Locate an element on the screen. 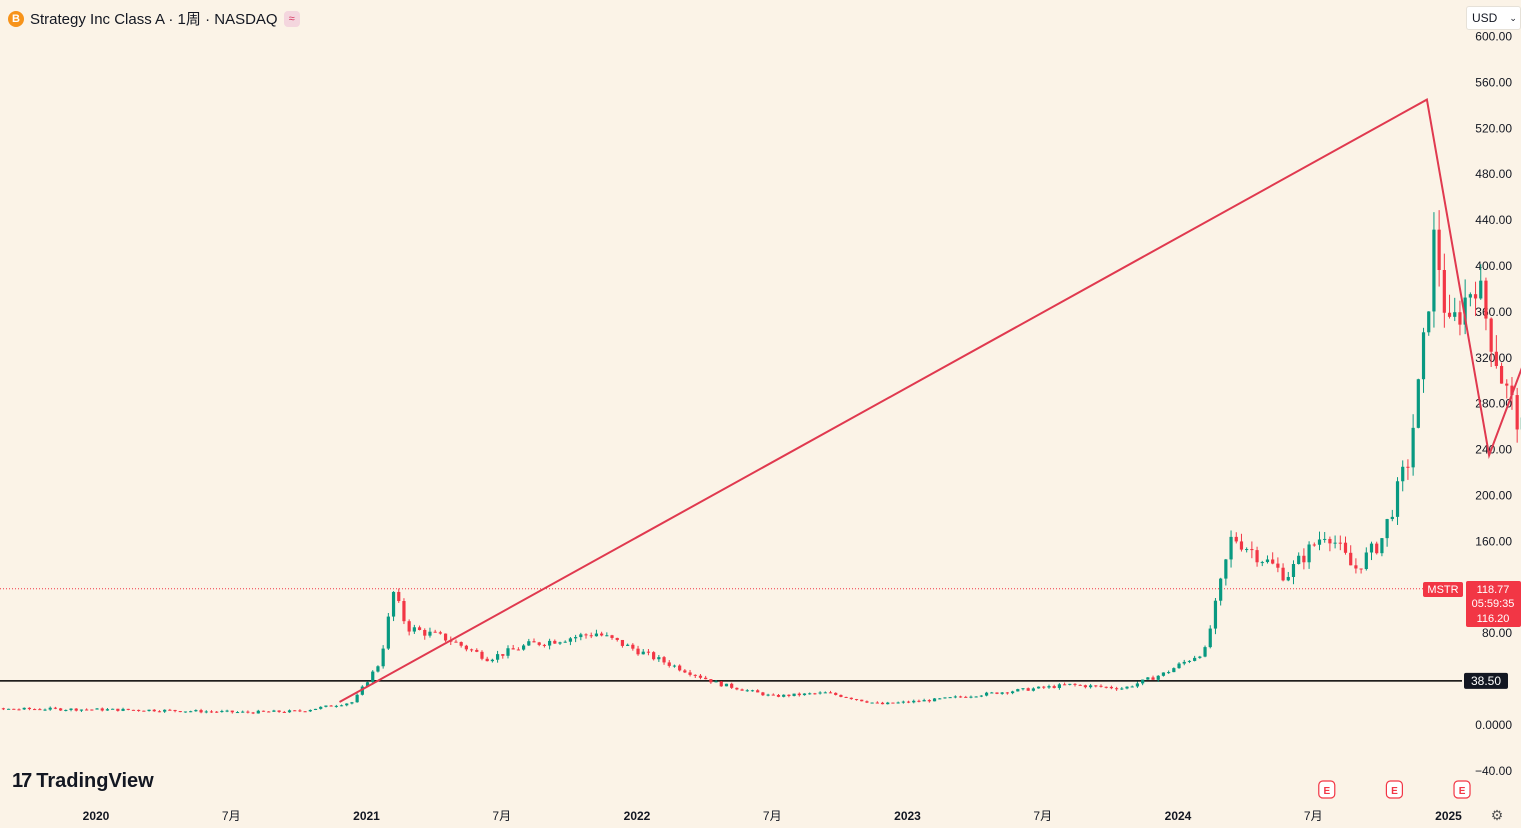 The width and height of the screenshot is (1521, 828). bitcoin-icon: B is located at coordinates (16, 18).